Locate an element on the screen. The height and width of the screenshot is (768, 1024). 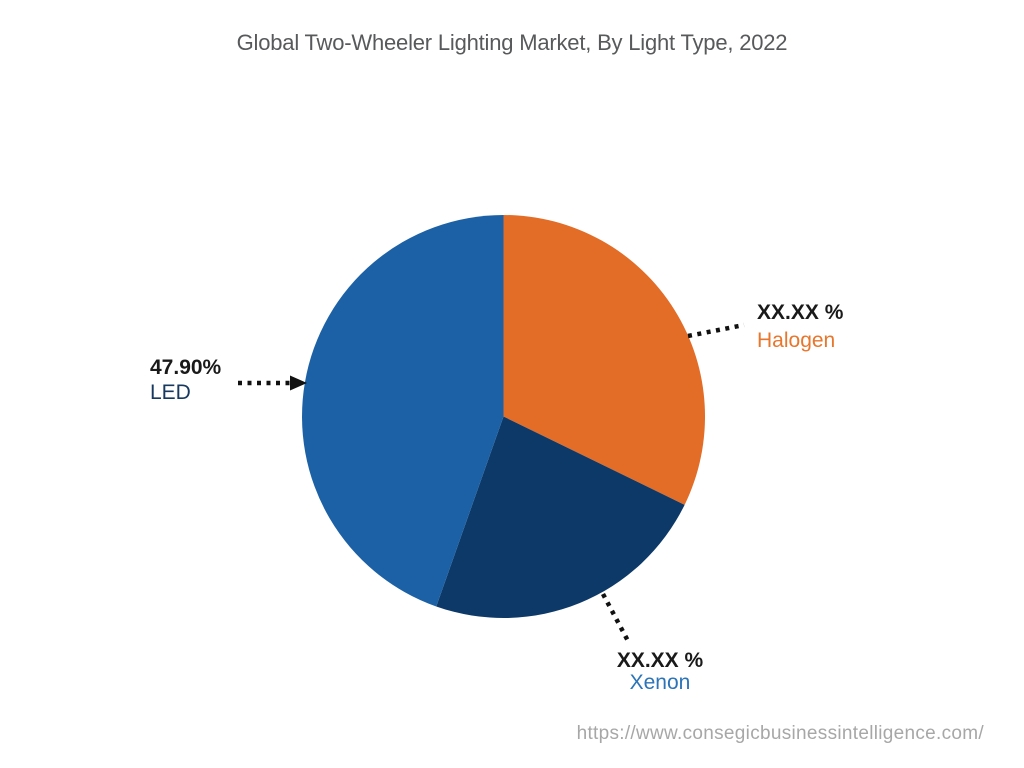
halogen-value: XX.XX % is located at coordinates (800, 312).